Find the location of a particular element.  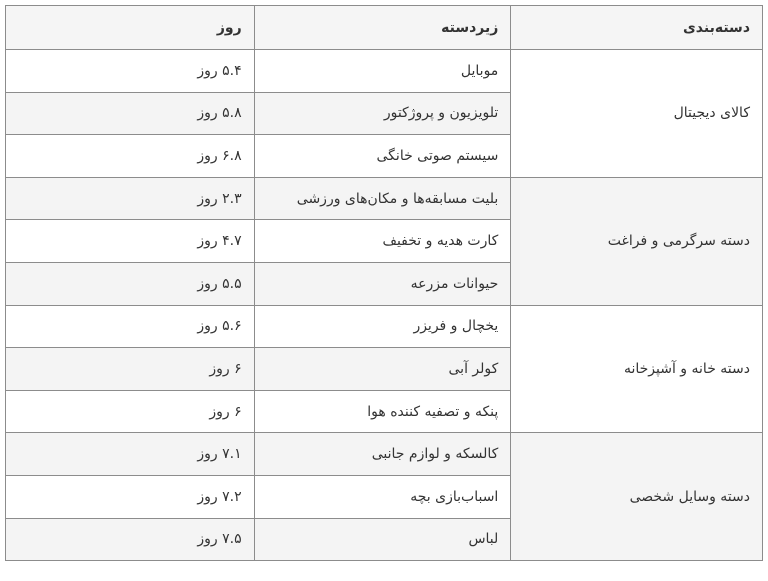

category-cell: دسته وسایل شخصی is located at coordinates (636, 497).